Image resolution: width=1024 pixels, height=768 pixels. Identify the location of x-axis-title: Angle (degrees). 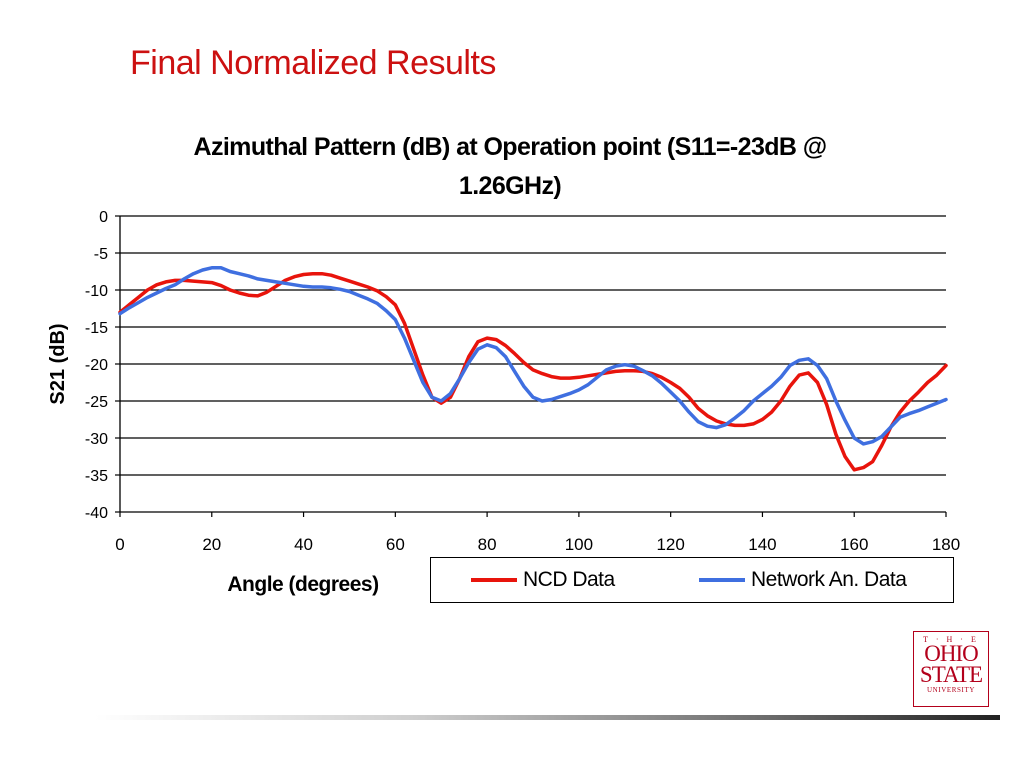
(302, 584).